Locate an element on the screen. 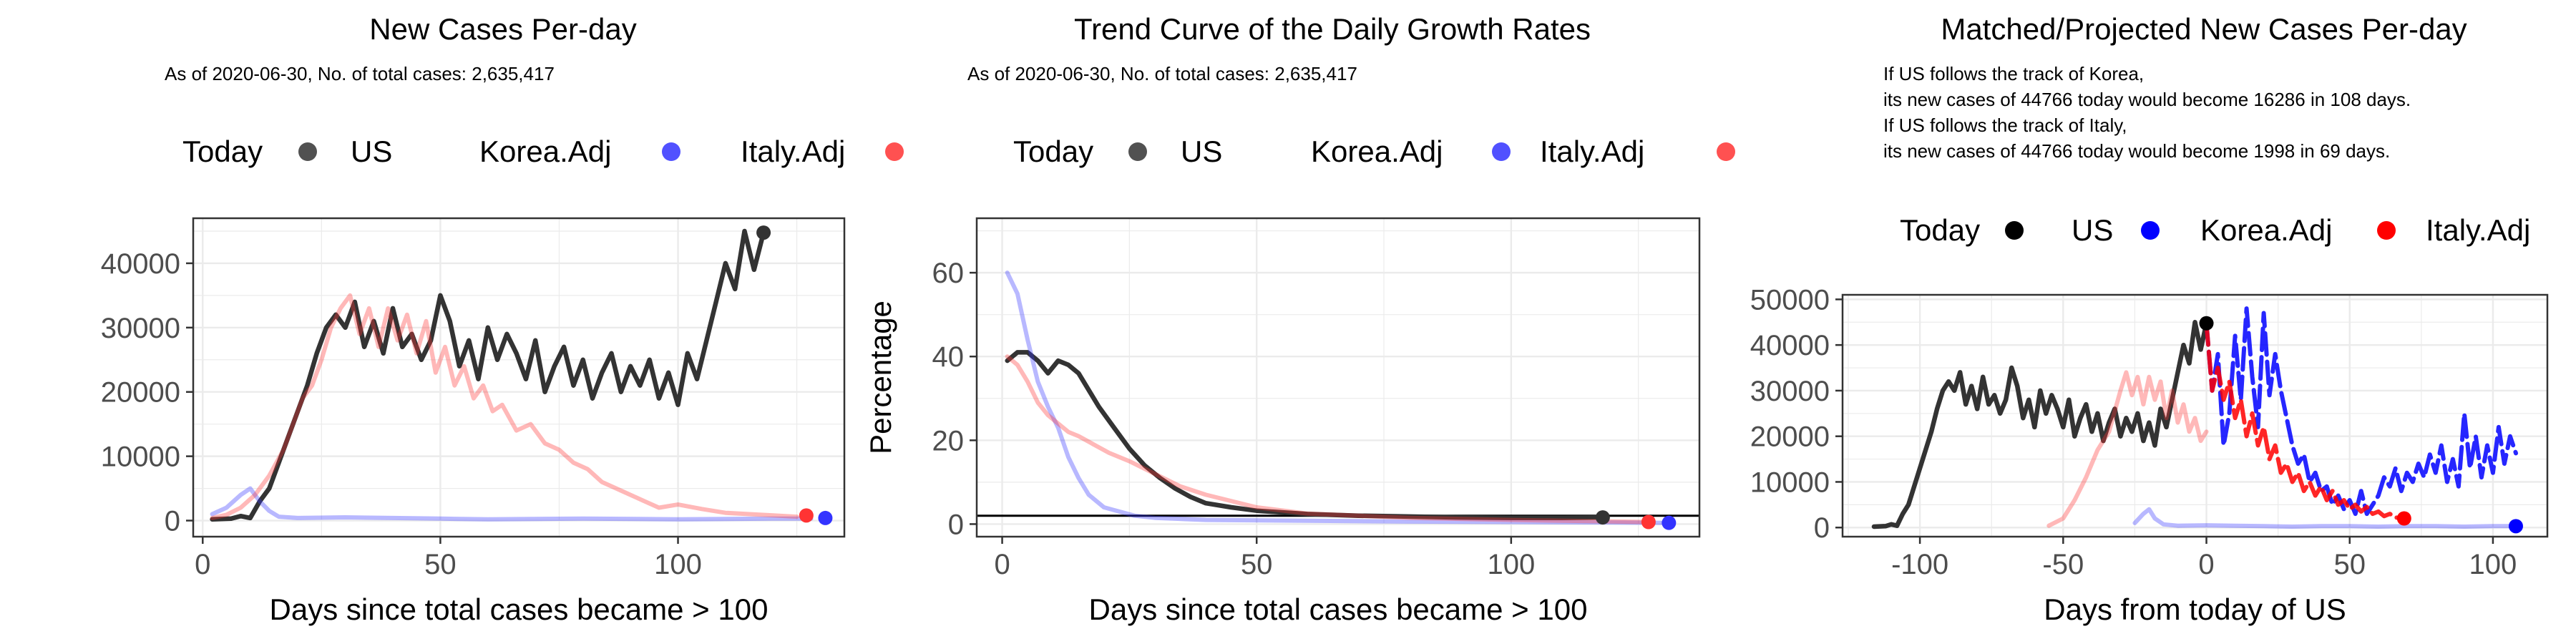 The image size is (2576, 644). chart-title: Trend Curve of the Daily Growth Rates is located at coordinates (1332, 29).